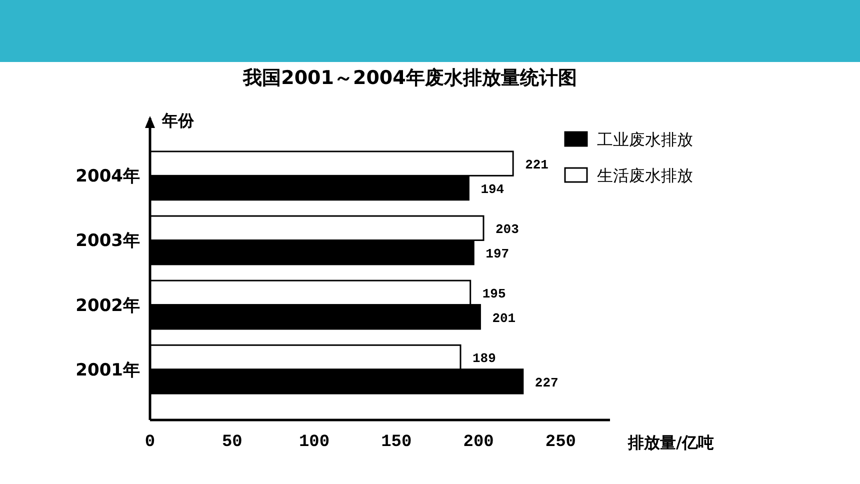 The height and width of the screenshot is (484, 860). Describe the element at coordinates (546, 382) in the screenshot. I see `data-label: 227` at that location.